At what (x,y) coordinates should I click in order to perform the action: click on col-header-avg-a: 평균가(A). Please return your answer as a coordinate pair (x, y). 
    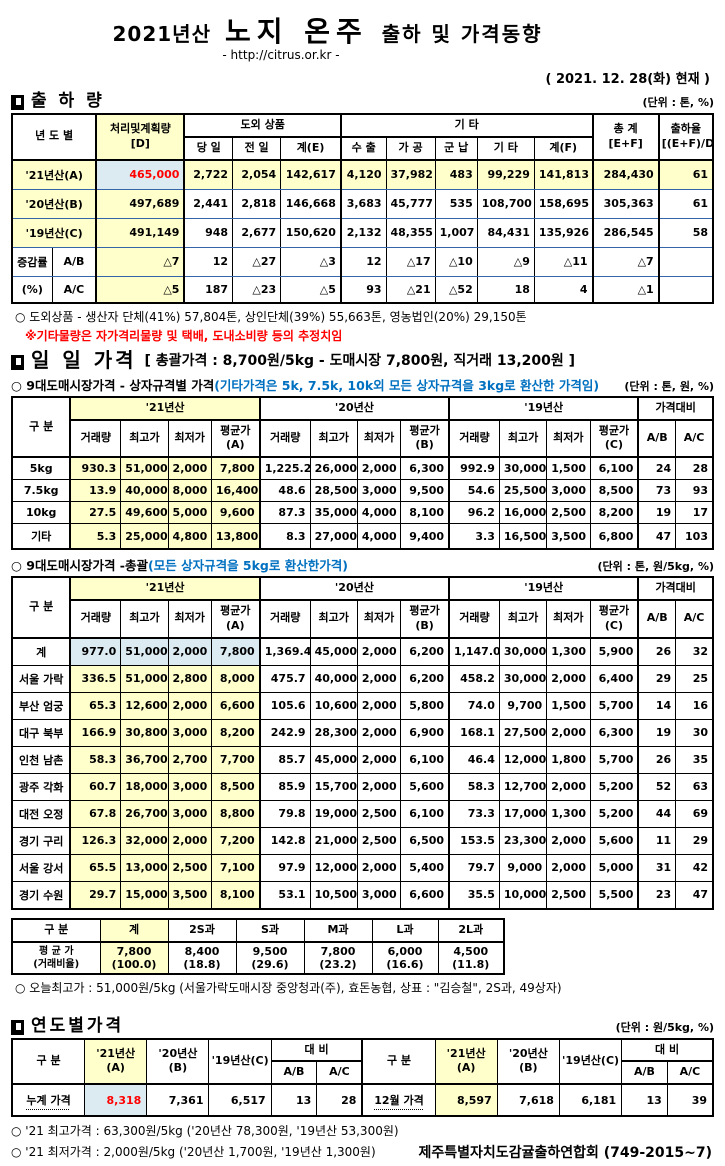
    Looking at the image, I should click on (235, 619).